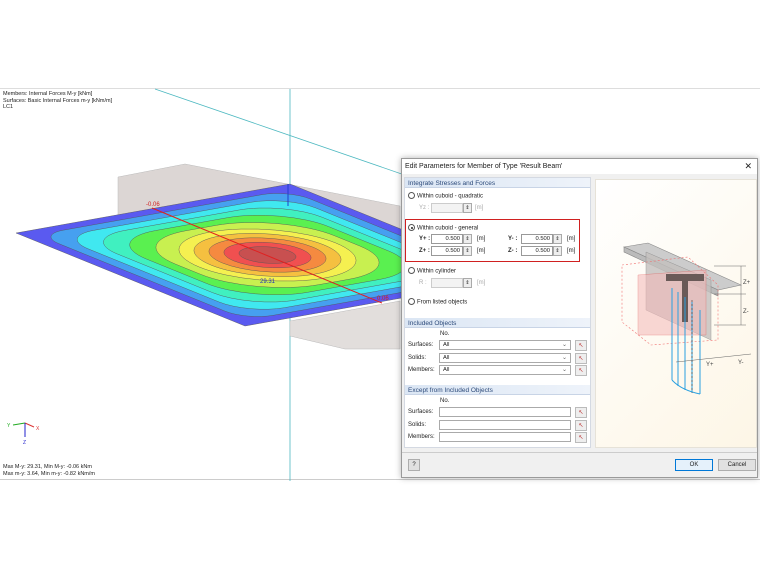 This screenshot has width=760, height=571. What do you see at coordinates (383, 299) in the screenshot?
I see `end-label: 0.06` at bounding box center [383, 299].